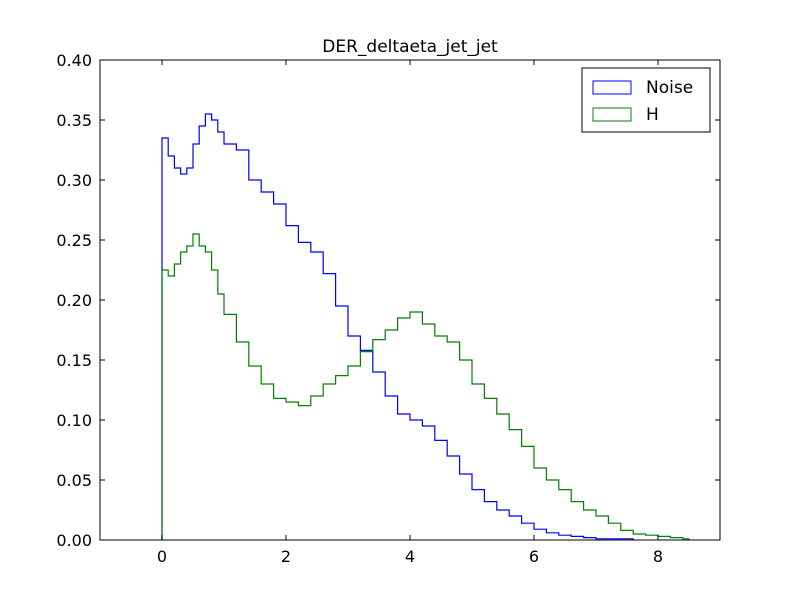  I want to click on legend-label-noise: Noise, so click(669, 88).